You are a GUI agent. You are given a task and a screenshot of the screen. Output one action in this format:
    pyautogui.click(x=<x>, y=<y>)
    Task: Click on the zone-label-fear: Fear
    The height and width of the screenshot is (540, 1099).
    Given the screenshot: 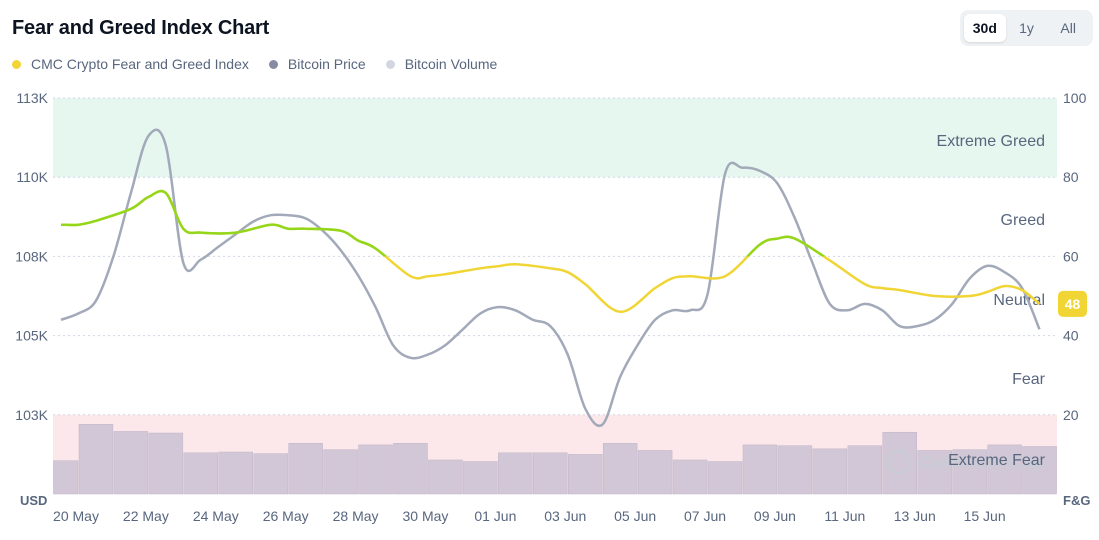 What is the action you would take?
    pyautogui.click(x=1029, y=379)
    